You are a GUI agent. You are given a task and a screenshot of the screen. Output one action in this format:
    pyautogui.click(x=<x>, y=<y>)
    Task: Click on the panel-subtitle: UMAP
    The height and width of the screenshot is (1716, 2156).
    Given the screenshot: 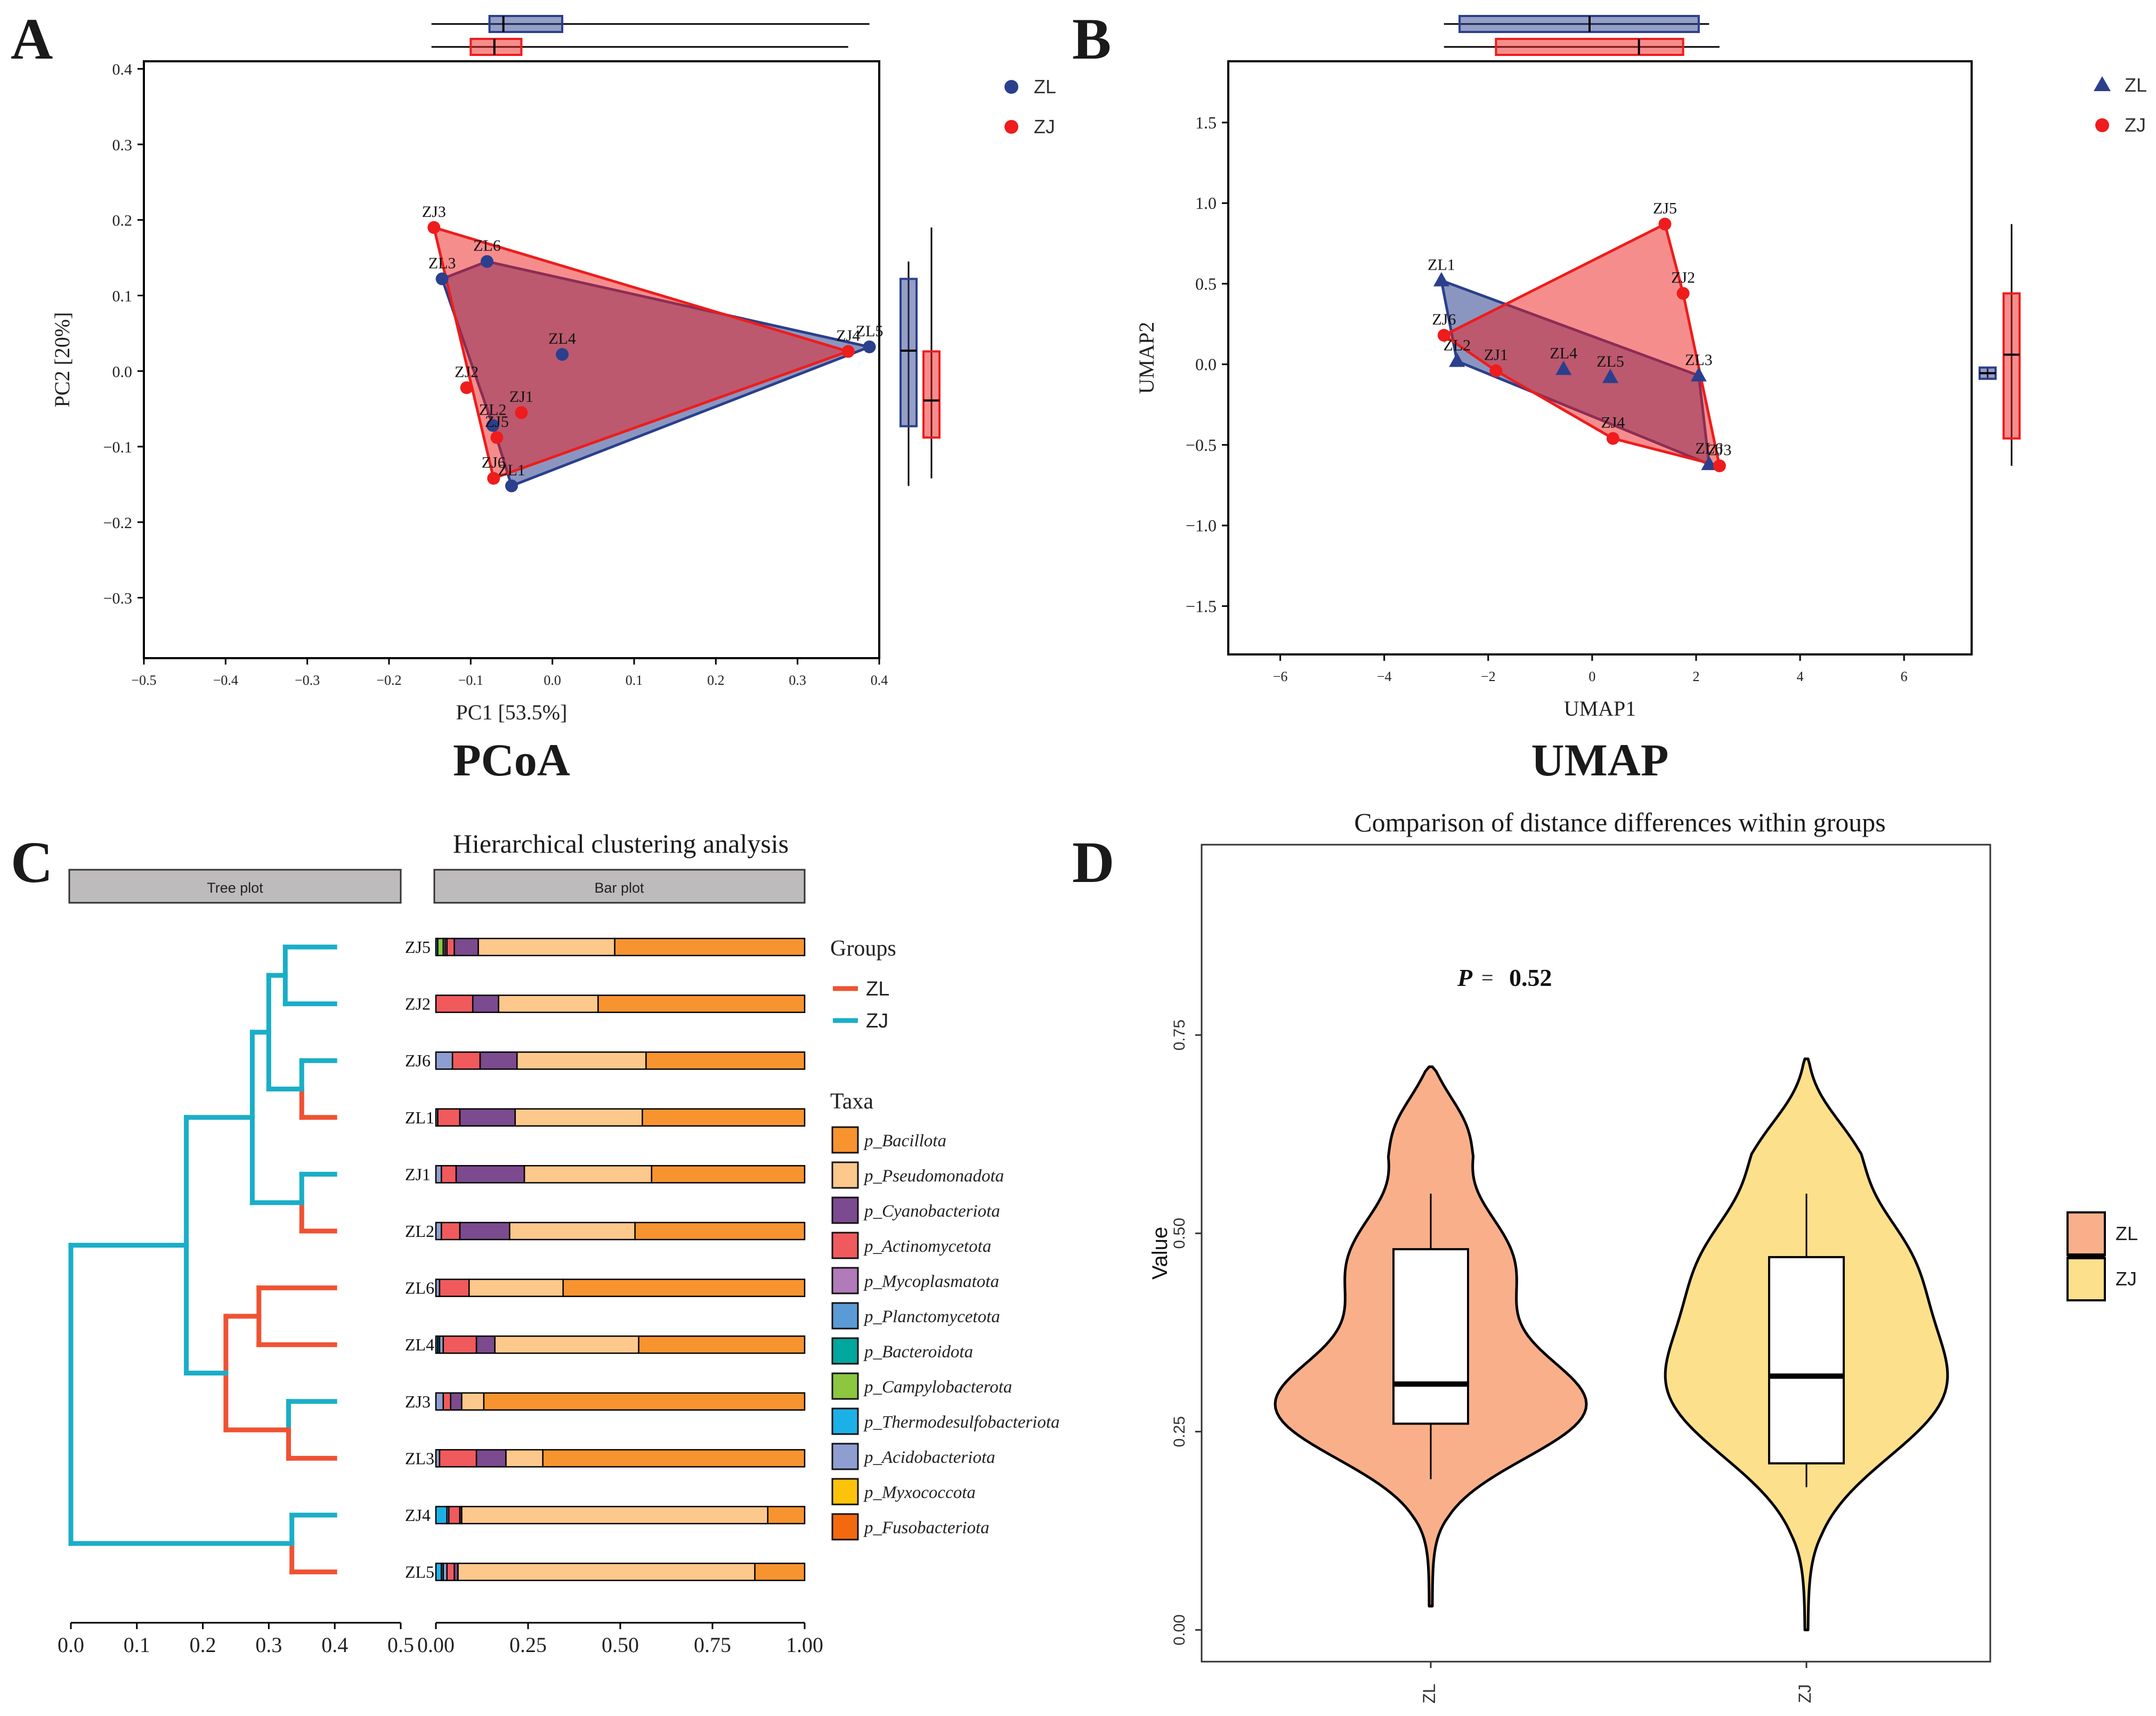 What is the action you would take?
    pyautogui.click(x=1600, y=760)
    